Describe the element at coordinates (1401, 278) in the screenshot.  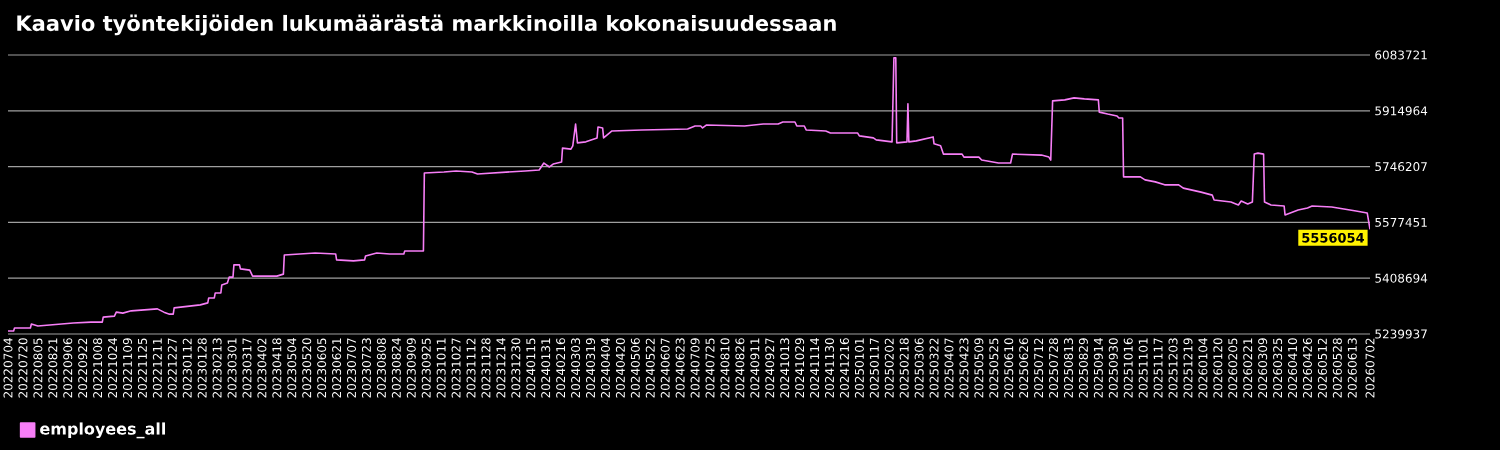
I see `y-tick-label: 5408694` at that location.